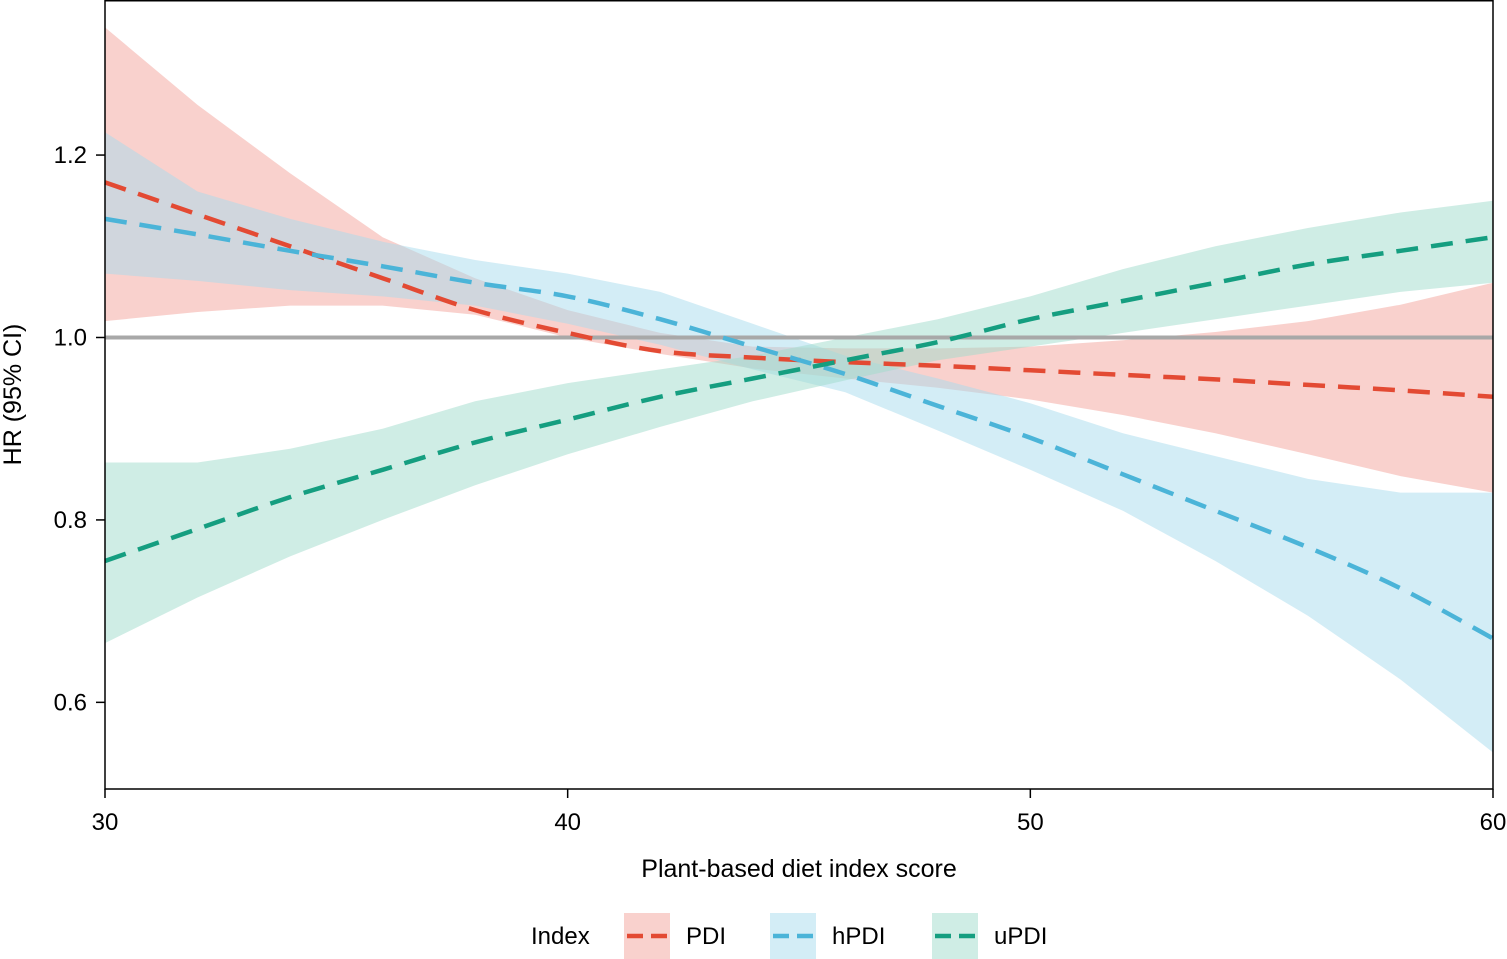 This screenshot has height=959, width=1507. I want to click on legend-label-hpdi: hPDI, so click(858, 936).